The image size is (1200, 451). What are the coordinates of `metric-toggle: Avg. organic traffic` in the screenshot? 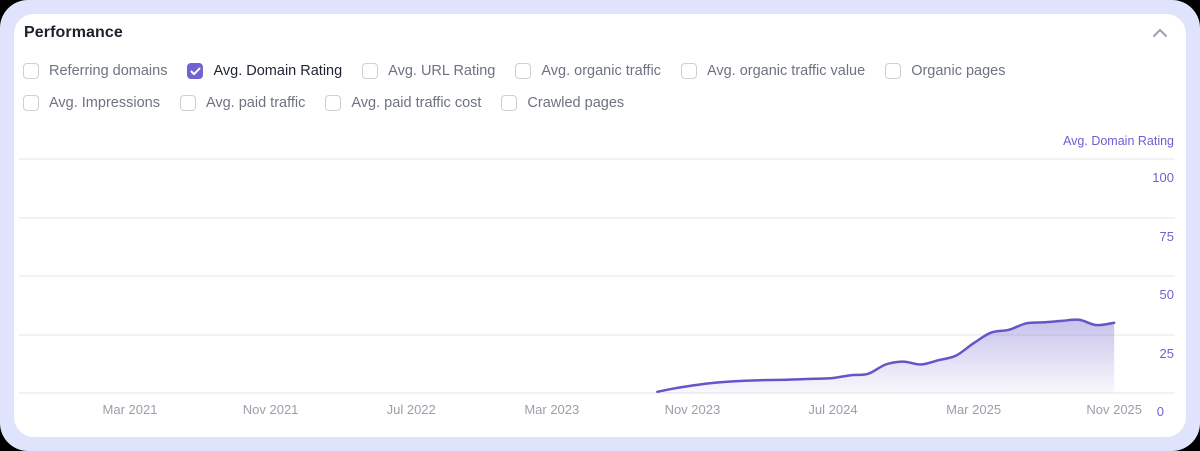 It's located at (588, 71).